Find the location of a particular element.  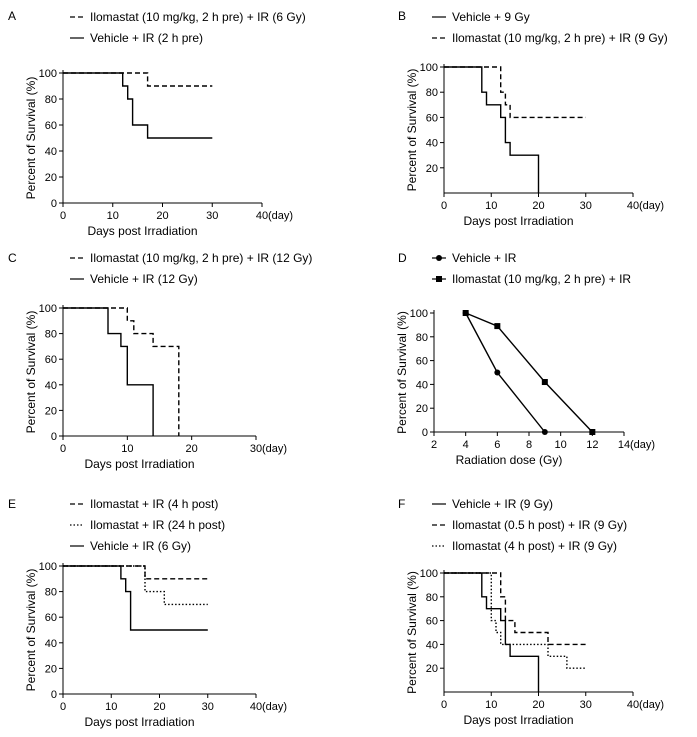

legend-entry: Vehicle + 9 Gy is located at coordinates (481, 17).